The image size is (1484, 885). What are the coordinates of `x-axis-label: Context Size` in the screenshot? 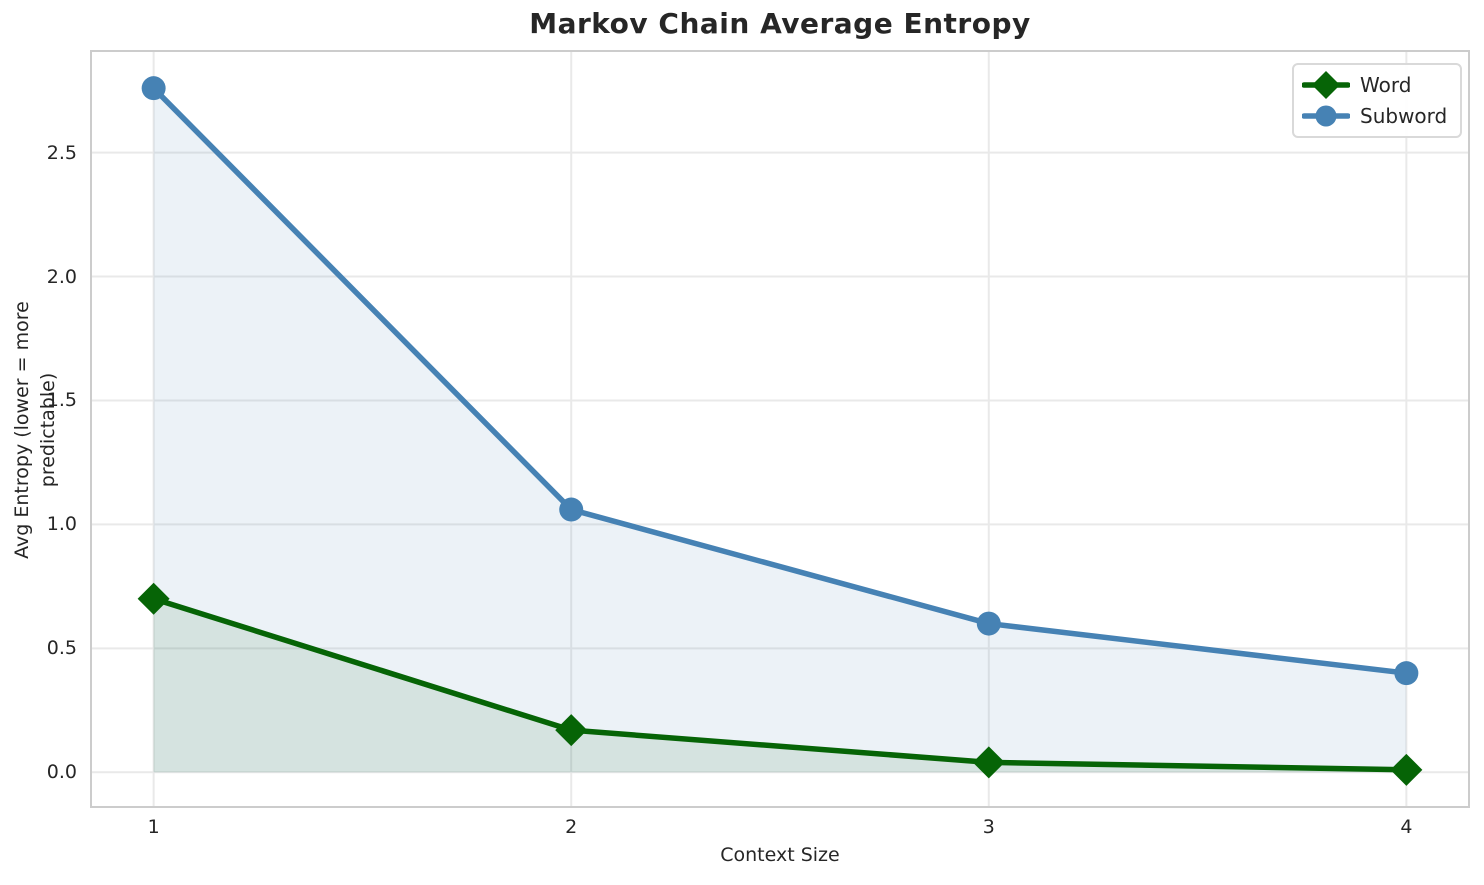 It's located at (780, 855).